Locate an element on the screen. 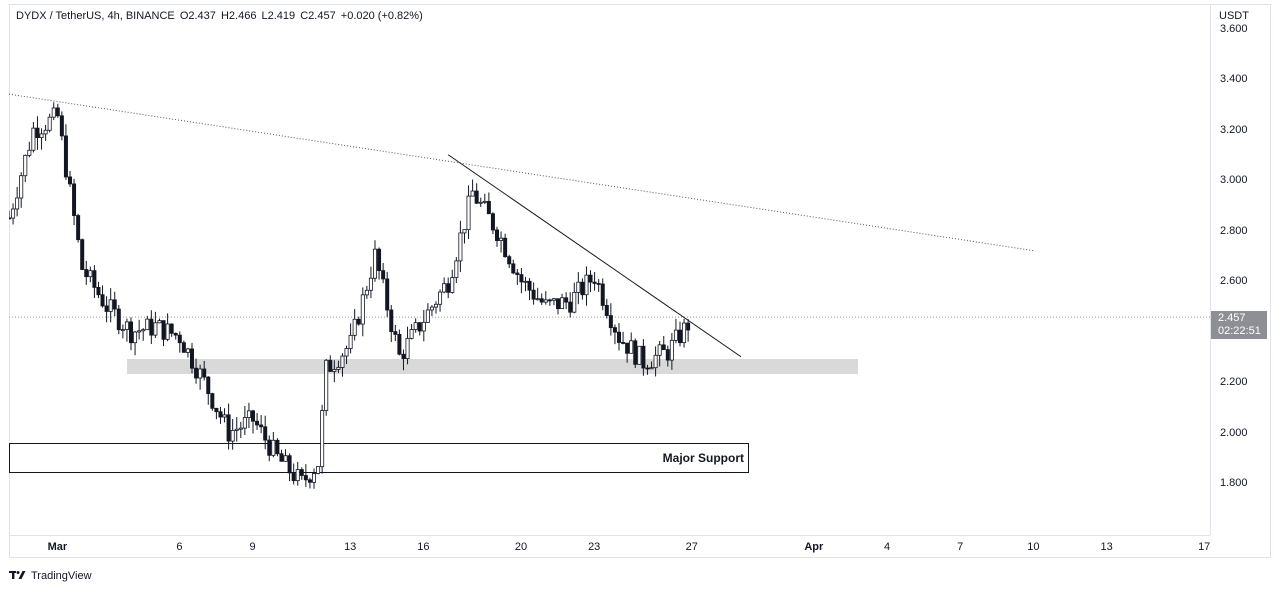  major-support-box: Major Support is located at coordinates (379, 458).